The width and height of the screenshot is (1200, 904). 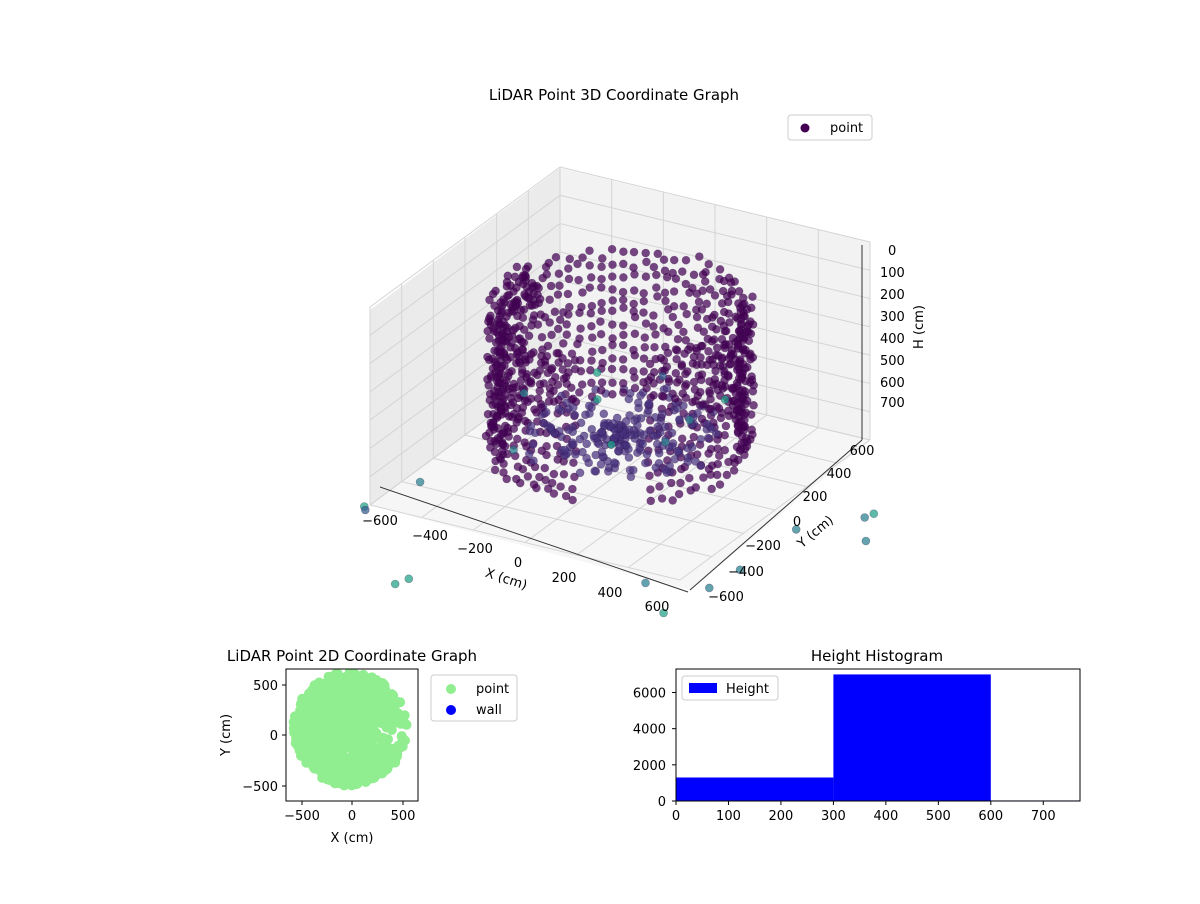 I want to click on z-tick-label: 200, so click(x=892, y=295).